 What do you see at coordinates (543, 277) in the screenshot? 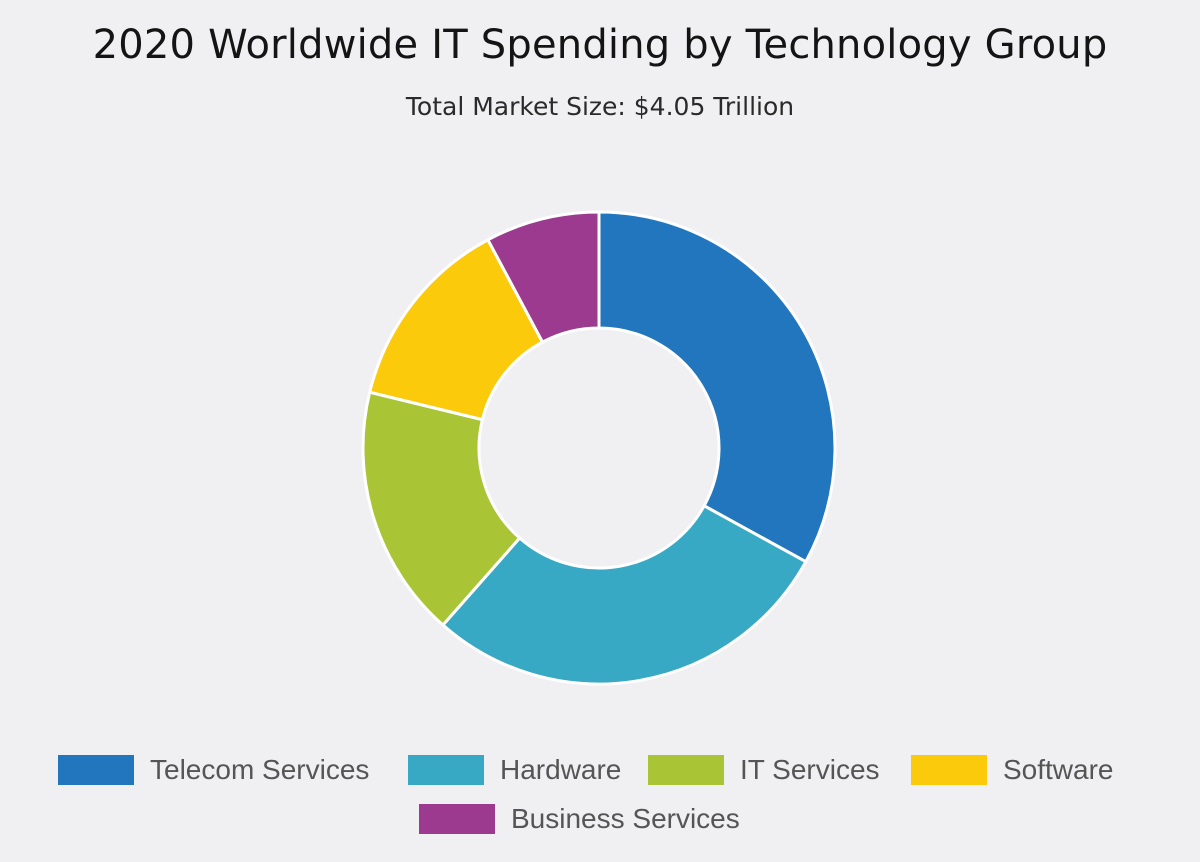
I see `donut-slice-business-services` at bounding box center [543, 277].